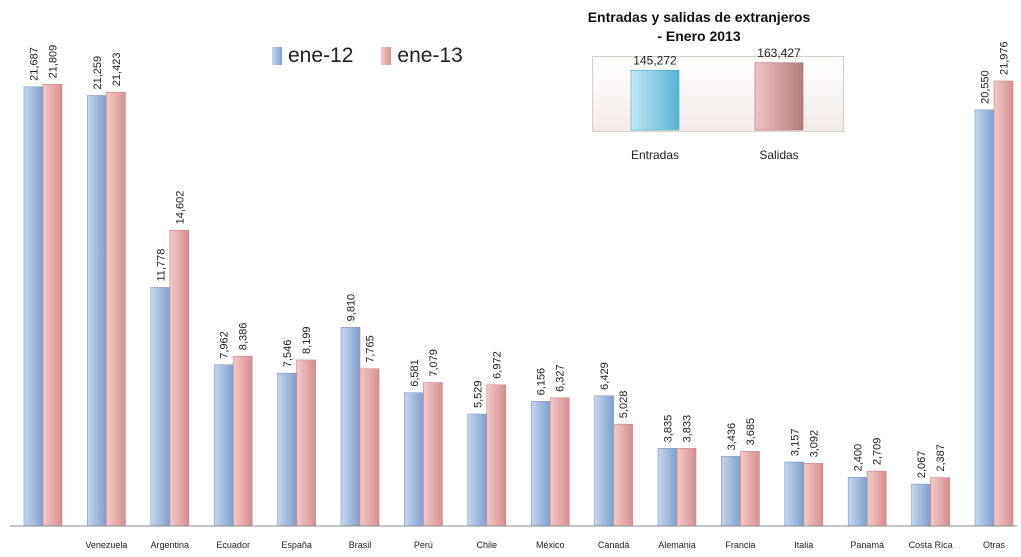  Describe the element at coordinates (655, 100) in the screenshot. I see `inset-bar-entradas` at that location.